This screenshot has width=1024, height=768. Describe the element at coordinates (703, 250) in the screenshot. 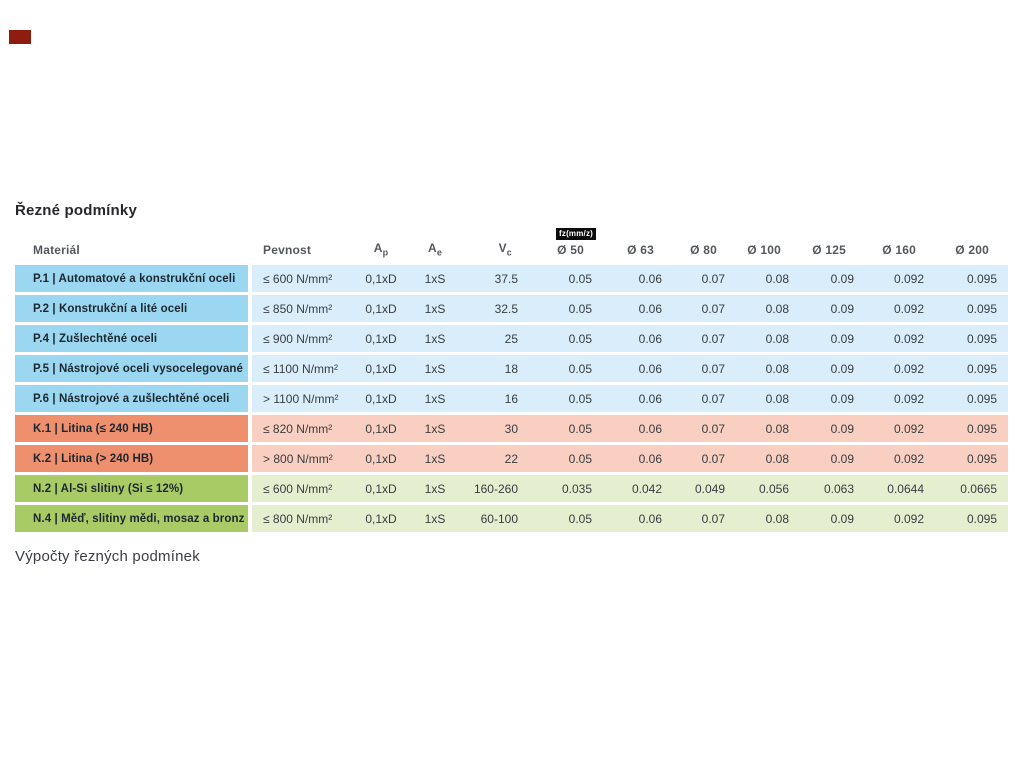

I see `header-d80: Ø 80` at that location.